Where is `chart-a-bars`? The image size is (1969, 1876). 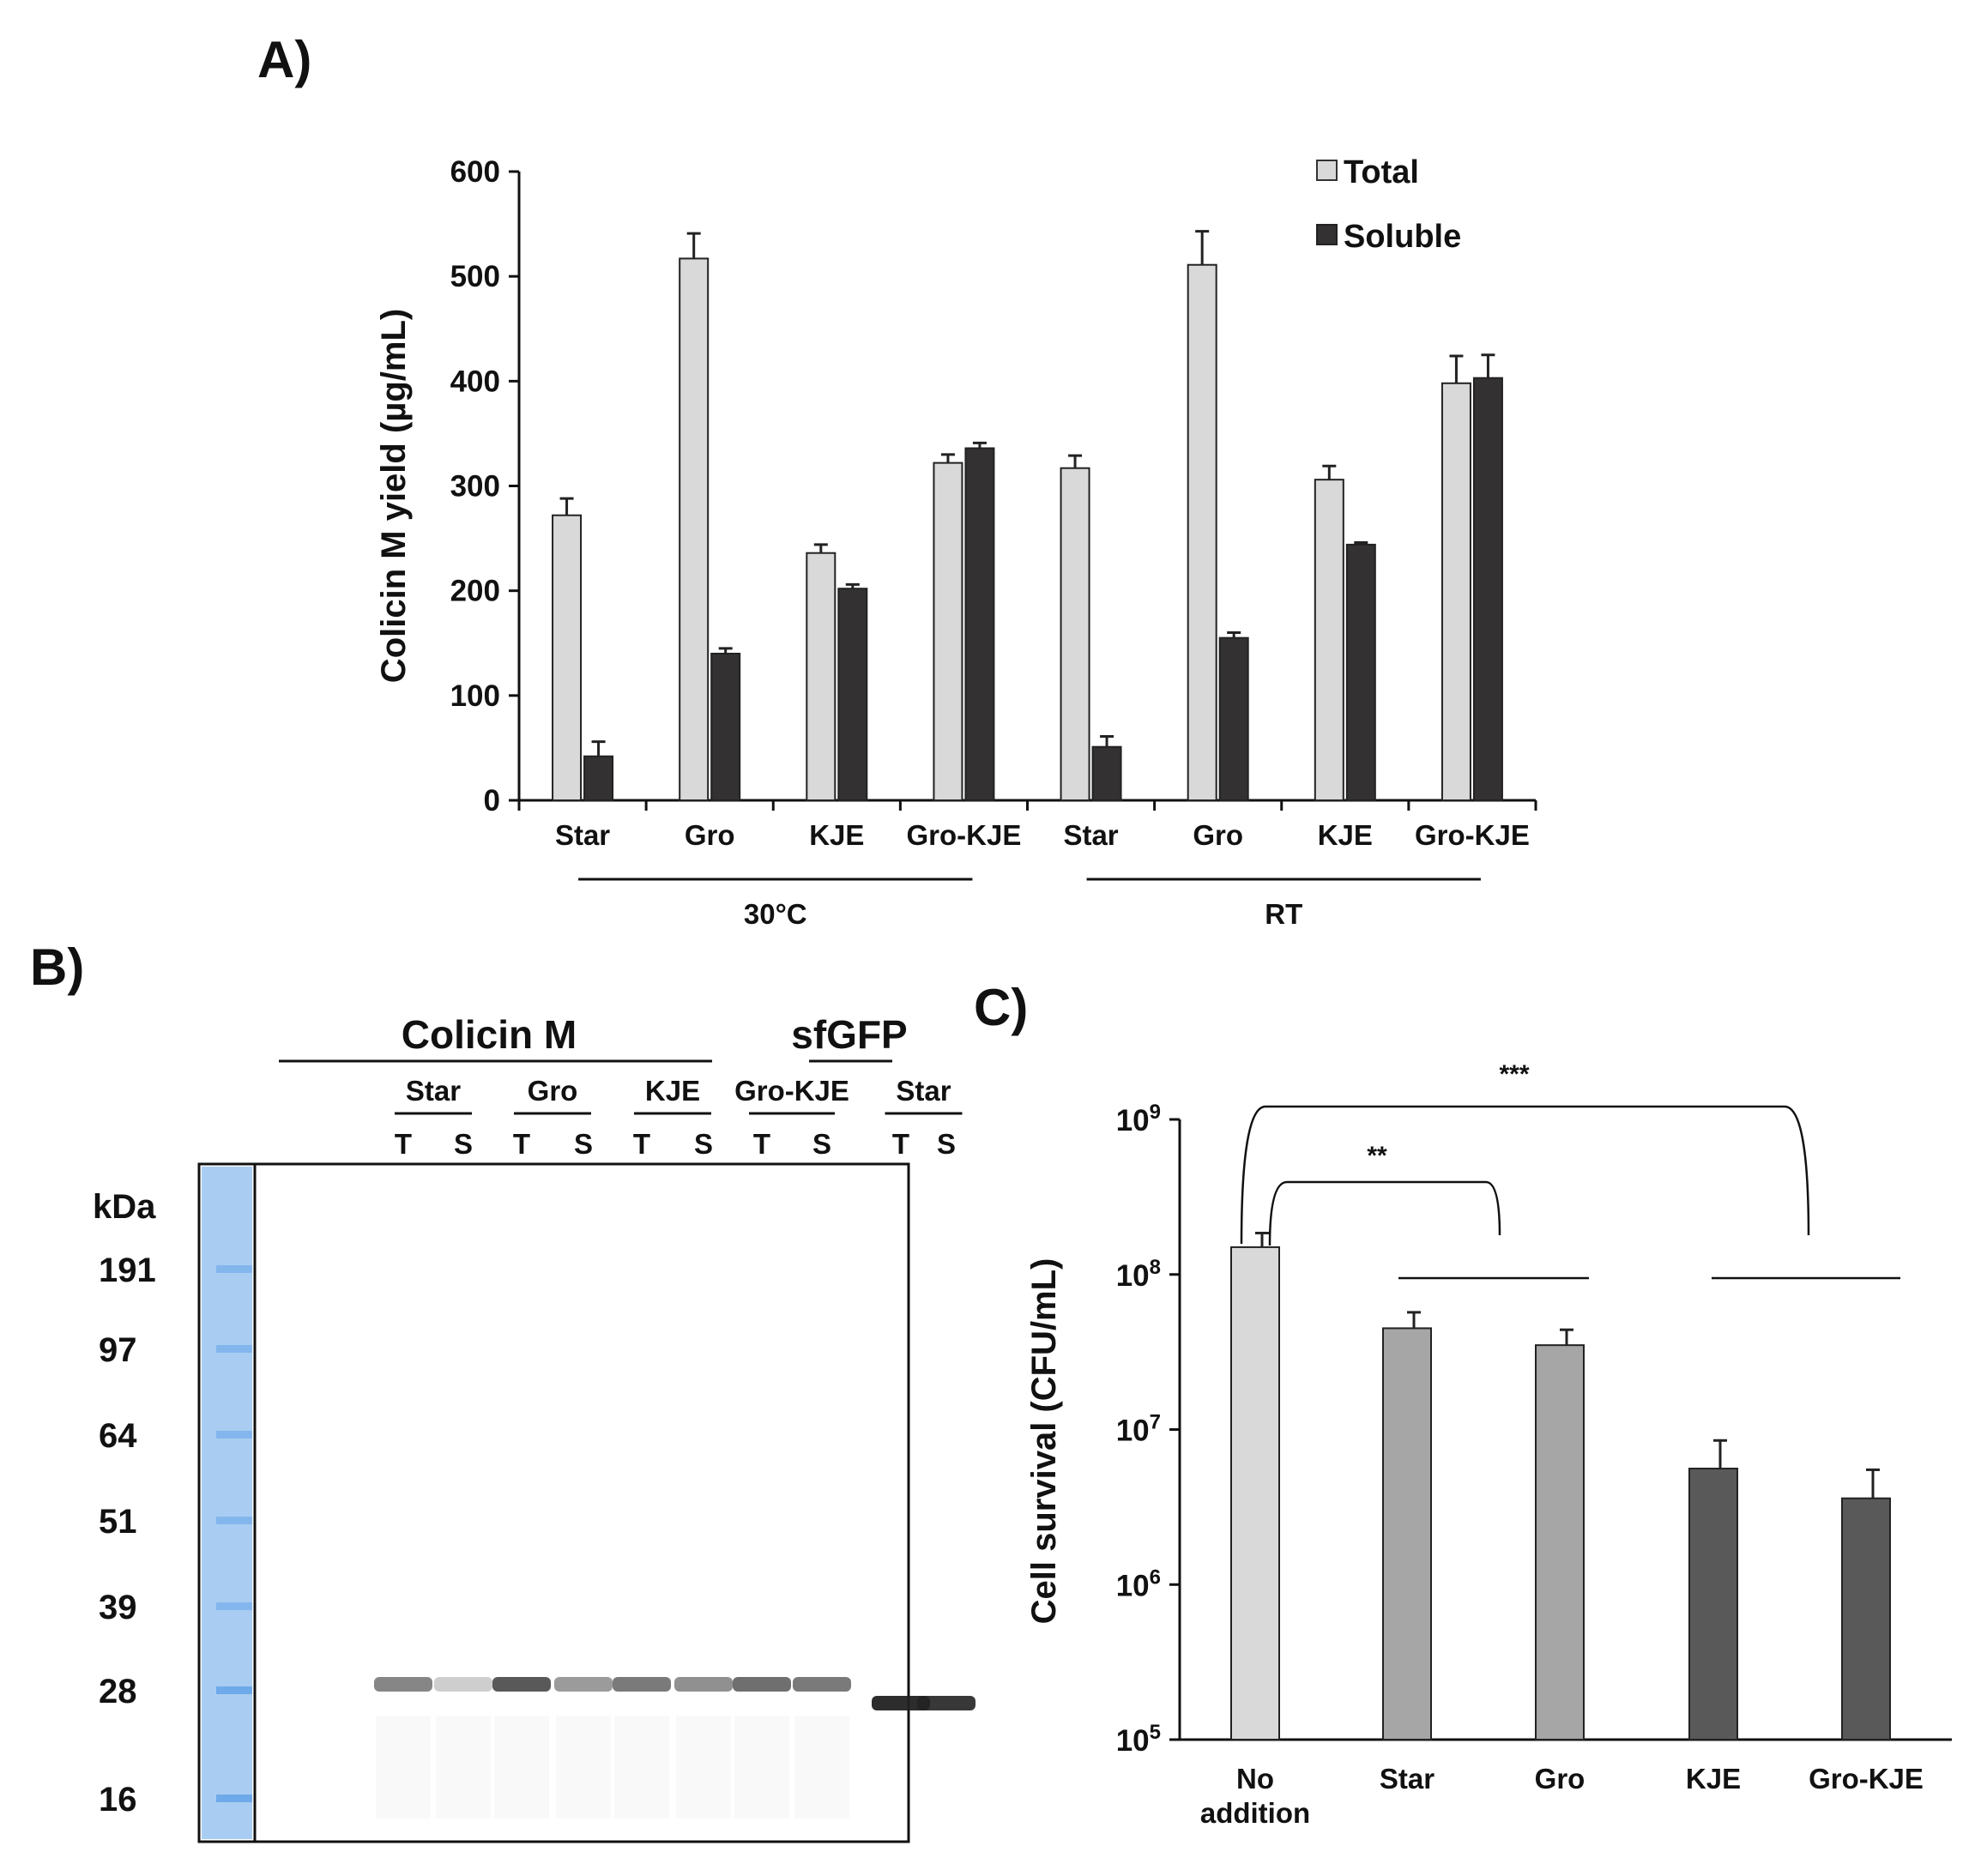 chart-a-bars is located at coordinates (1027, 516).